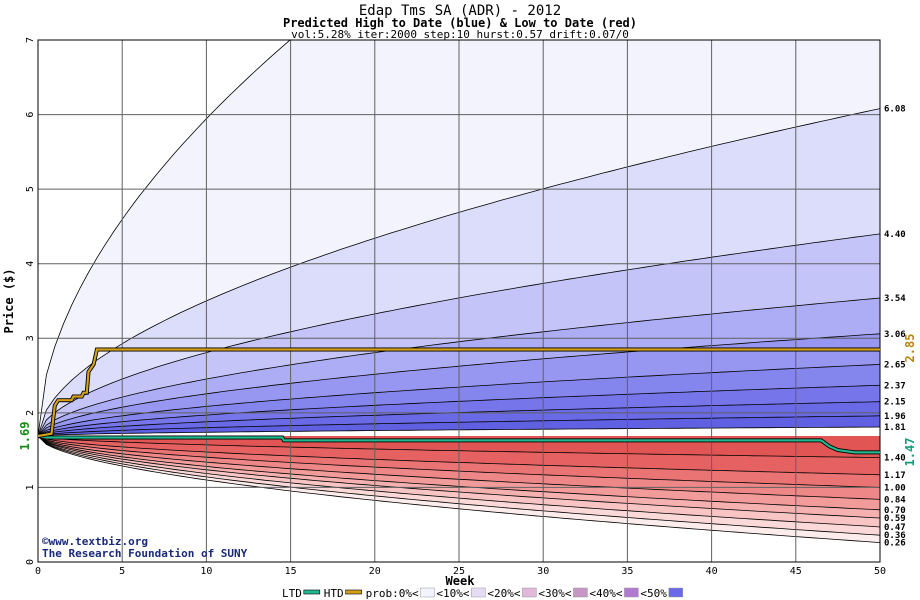  I want to click on y-tick-label-4: 4, so click(30, 264).